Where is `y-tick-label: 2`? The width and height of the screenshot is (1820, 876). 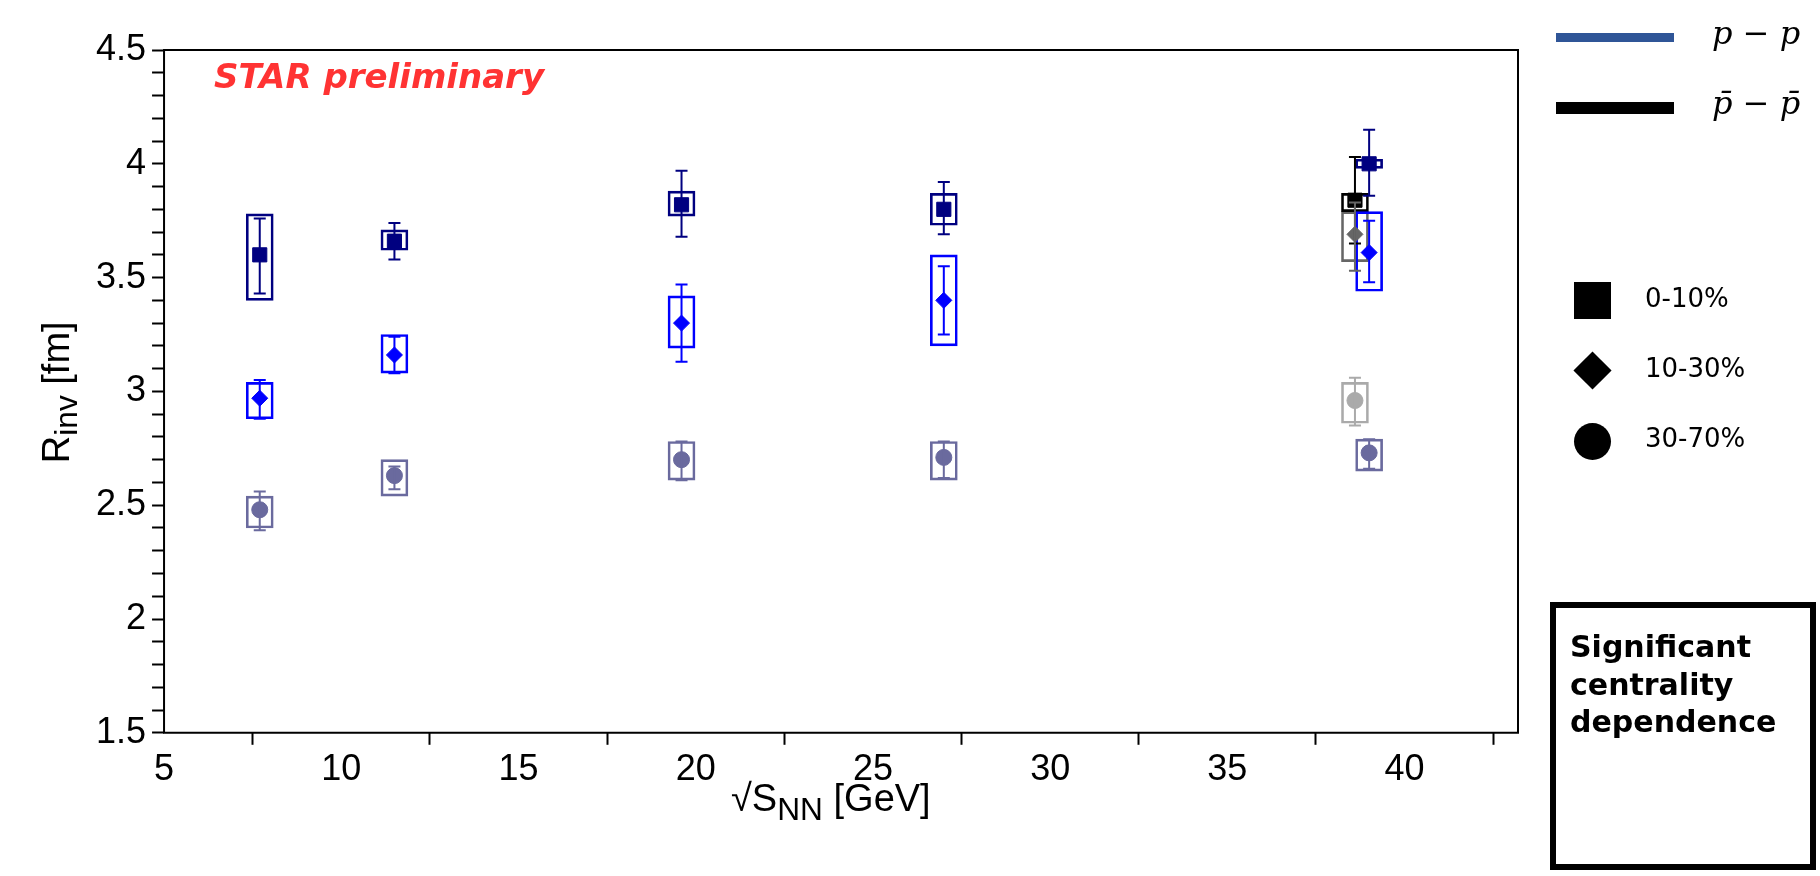
y-tick-label: 2 is located at coordinates (136, 616).